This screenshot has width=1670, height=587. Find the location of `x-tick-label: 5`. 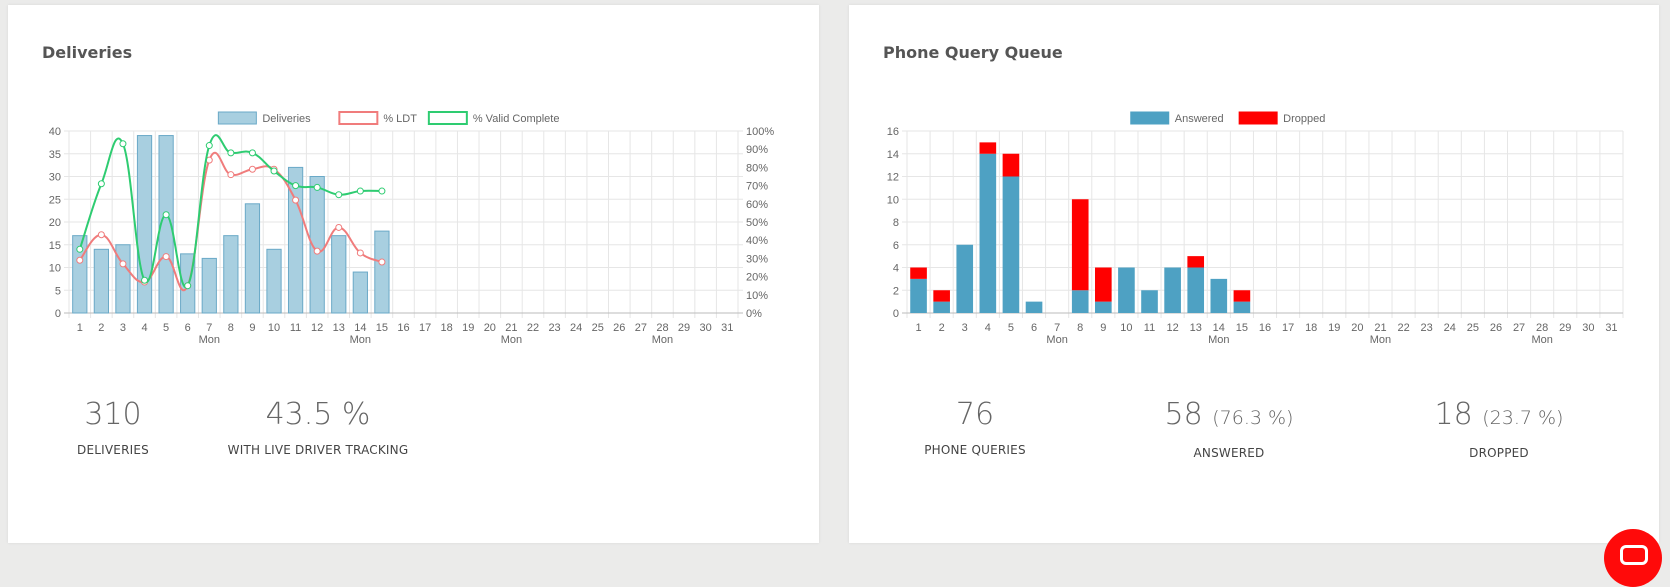

x-tick-label: 5 is located at coordinates (1011, 328).